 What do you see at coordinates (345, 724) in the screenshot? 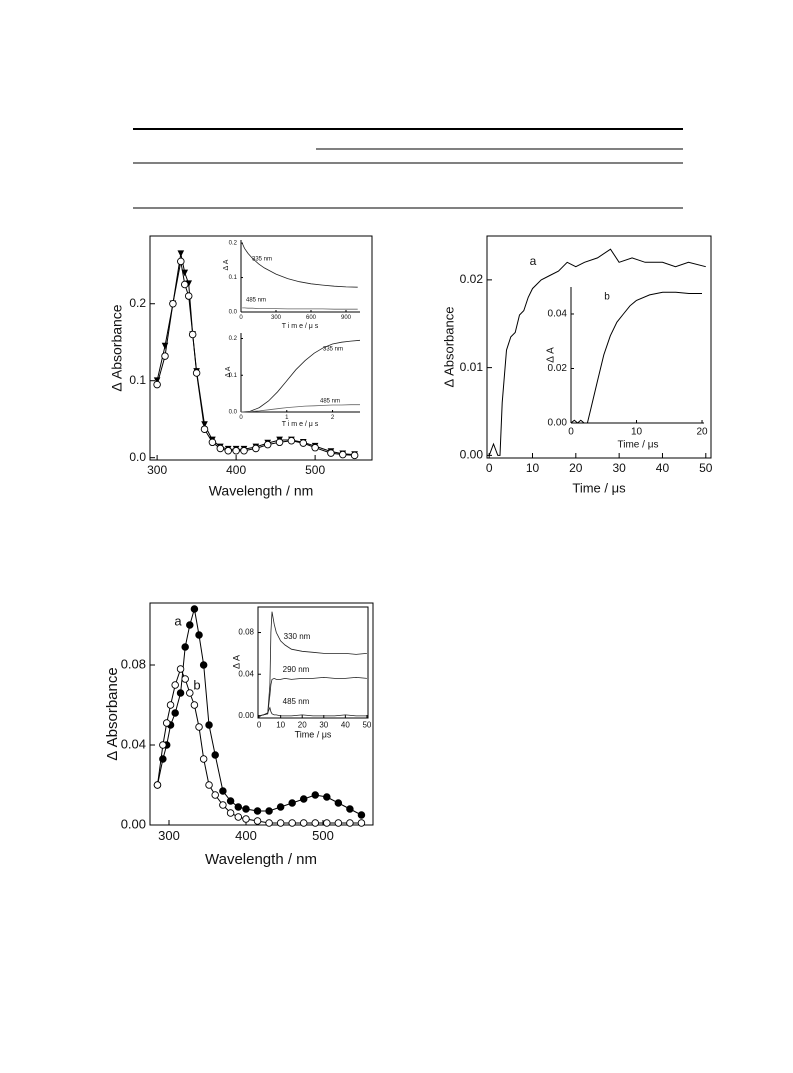
I see `x-tick-label: 40` at bounding box center [345, 724].